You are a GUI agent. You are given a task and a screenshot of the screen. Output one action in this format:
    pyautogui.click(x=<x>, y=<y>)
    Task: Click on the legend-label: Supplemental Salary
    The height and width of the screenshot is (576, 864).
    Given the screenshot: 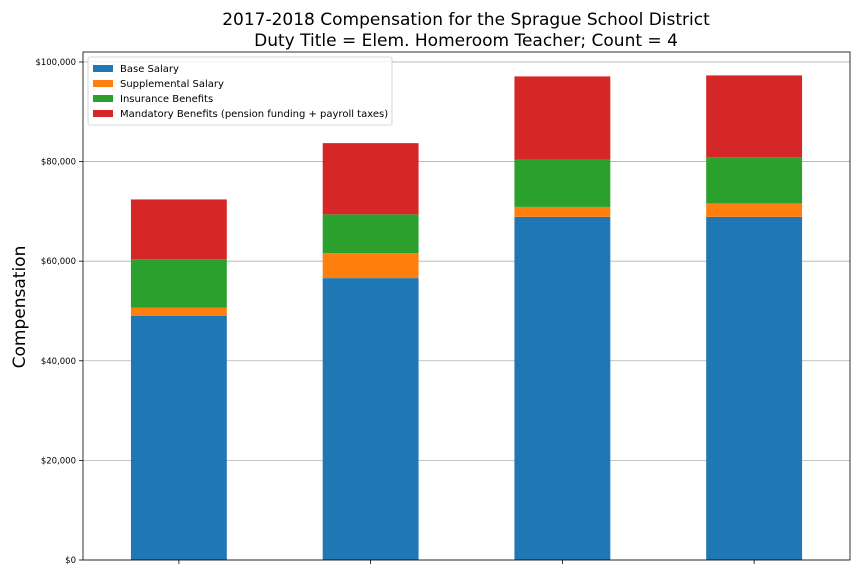 What is the action you would take?
    pyautogui.click(x=172, y=84)
    